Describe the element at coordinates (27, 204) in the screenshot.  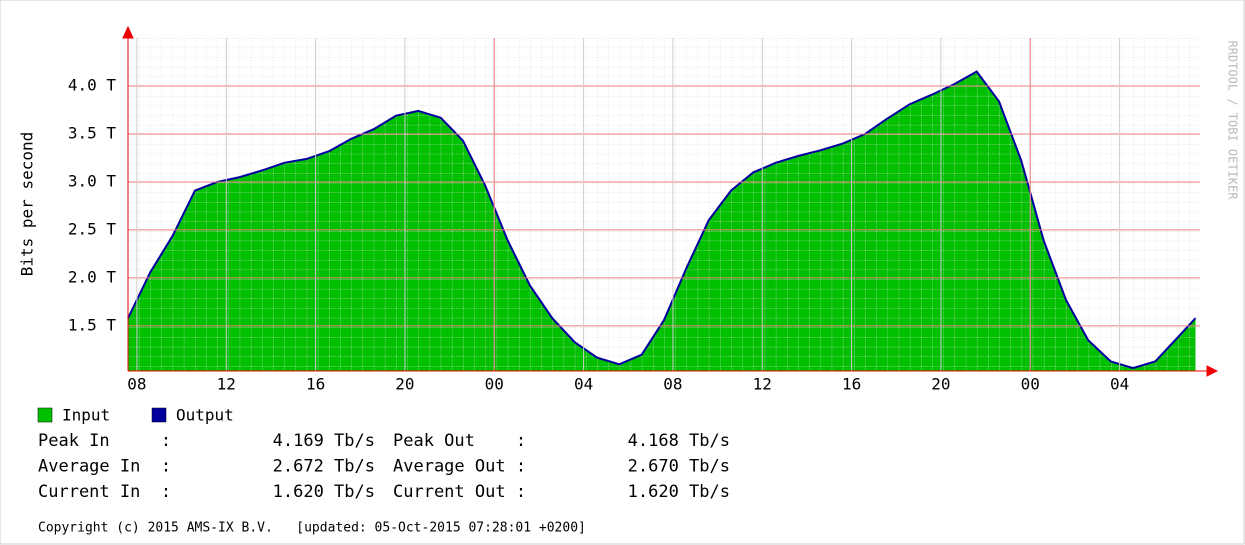
I see `y-axis-label: Bits per second` at that location.